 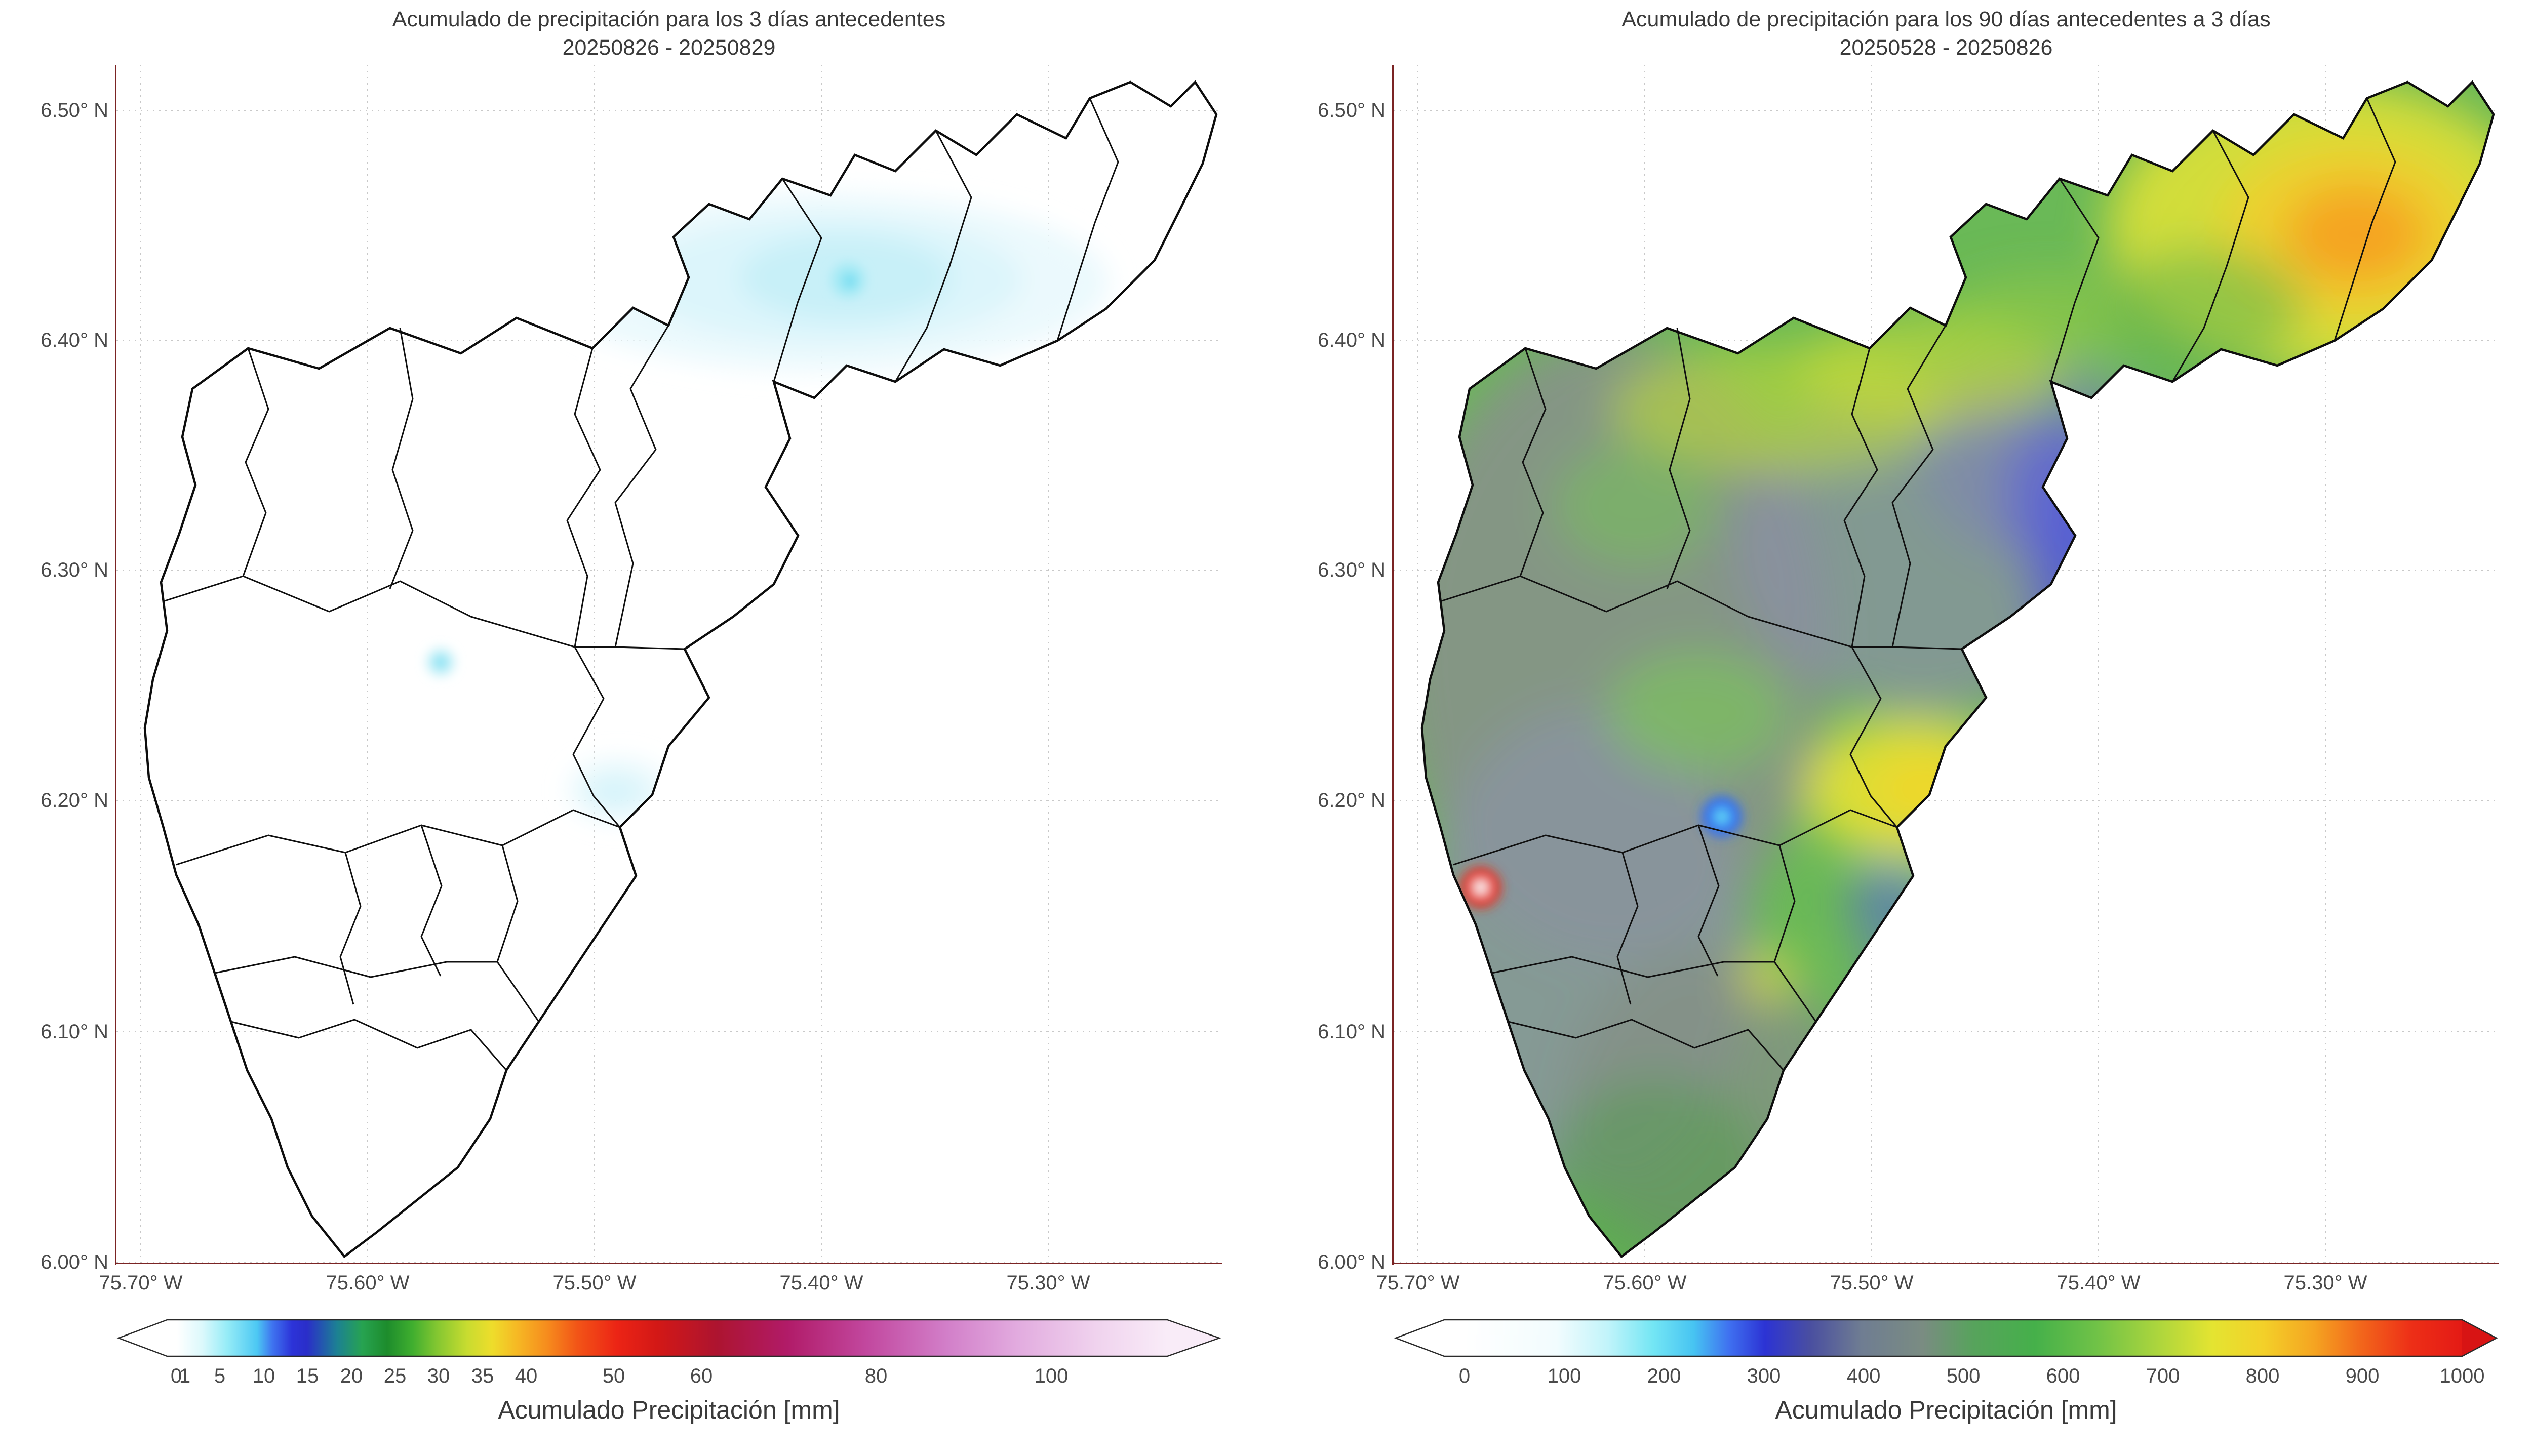 What do you see at coordinates (526, 1376) in the screenshot?
I see `colorbar-tick-label: 40` at bounding box center [526, 1376].